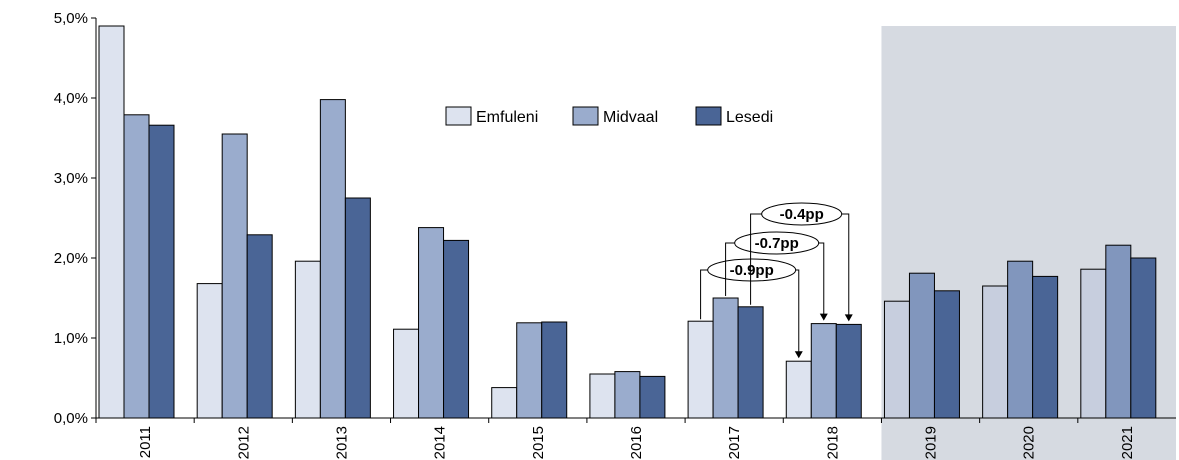 The width and height of the screenshot is (1179, 460). I want to click on x-tick-label-2012: 2012, so click(243, 442).